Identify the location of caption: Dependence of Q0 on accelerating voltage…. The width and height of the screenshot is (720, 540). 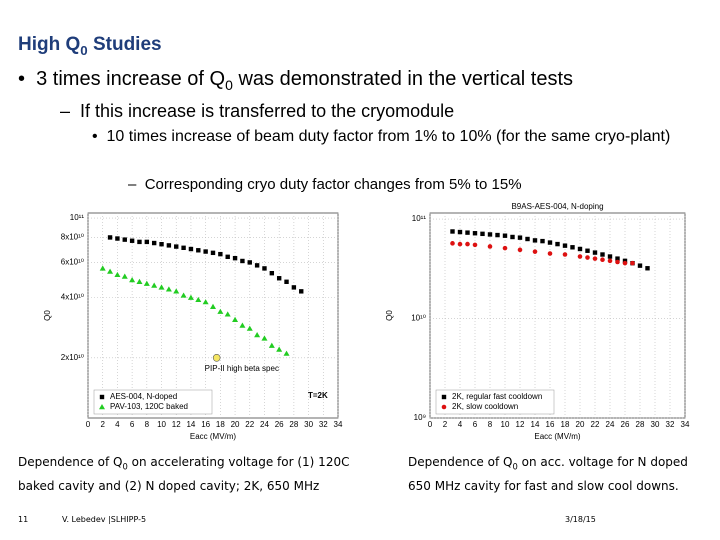
(200, 474).